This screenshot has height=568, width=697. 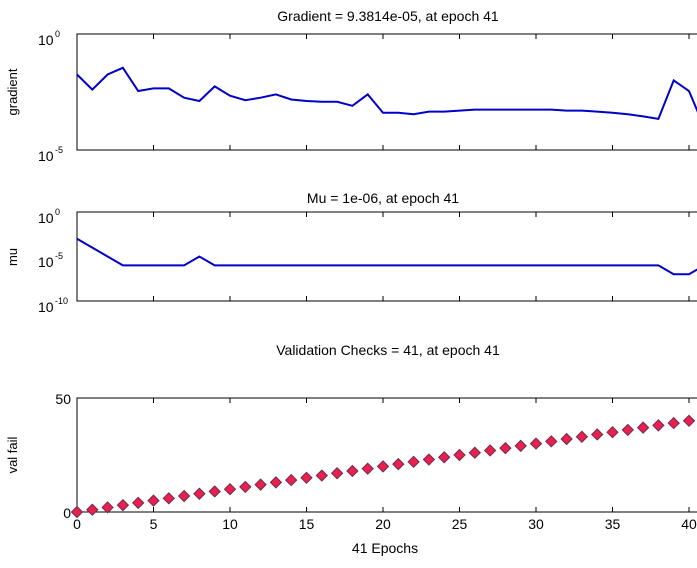 I want to click on mu-ytick-top-base: 10, so click(x=46, y=218).